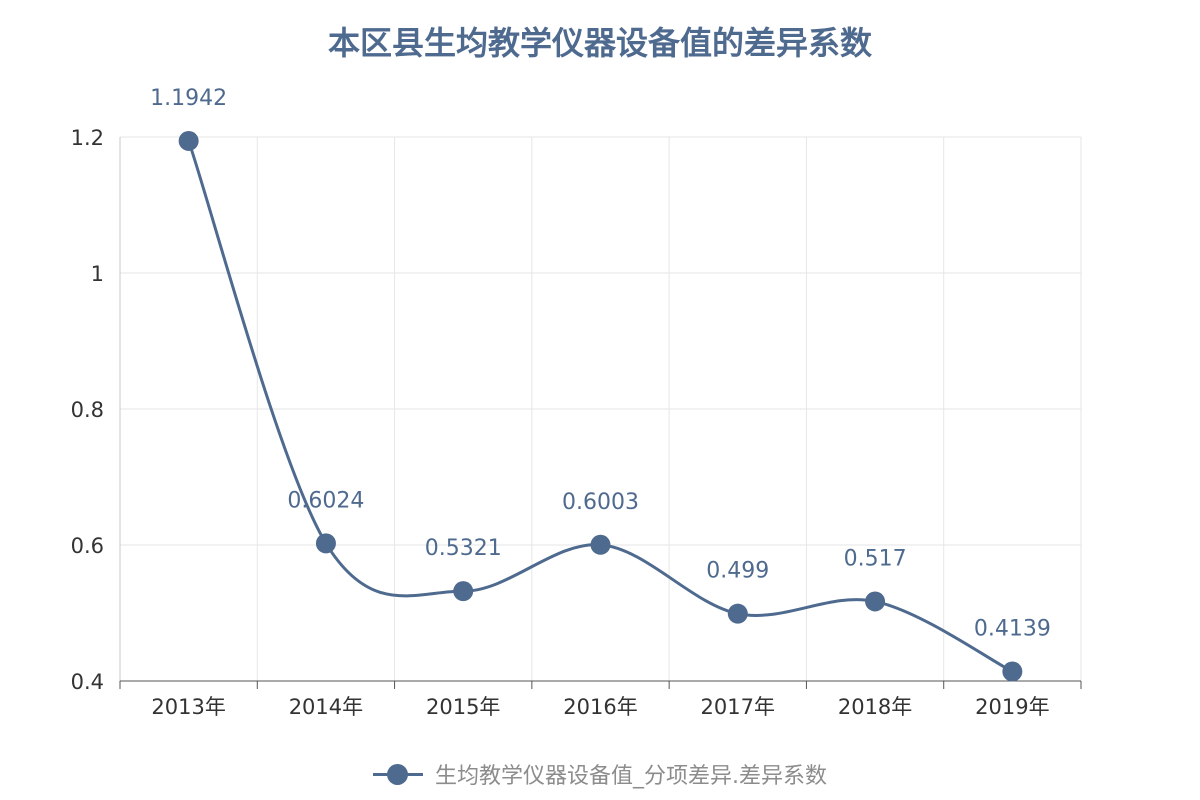 The height and width of the screenshot is (800, 1200). What do you see at coordinates (631, 776) in the screenshot?
I see `legend-label: 生均教学仪器设备值_分项差异.差异系数` at bounding box center [631, 776].